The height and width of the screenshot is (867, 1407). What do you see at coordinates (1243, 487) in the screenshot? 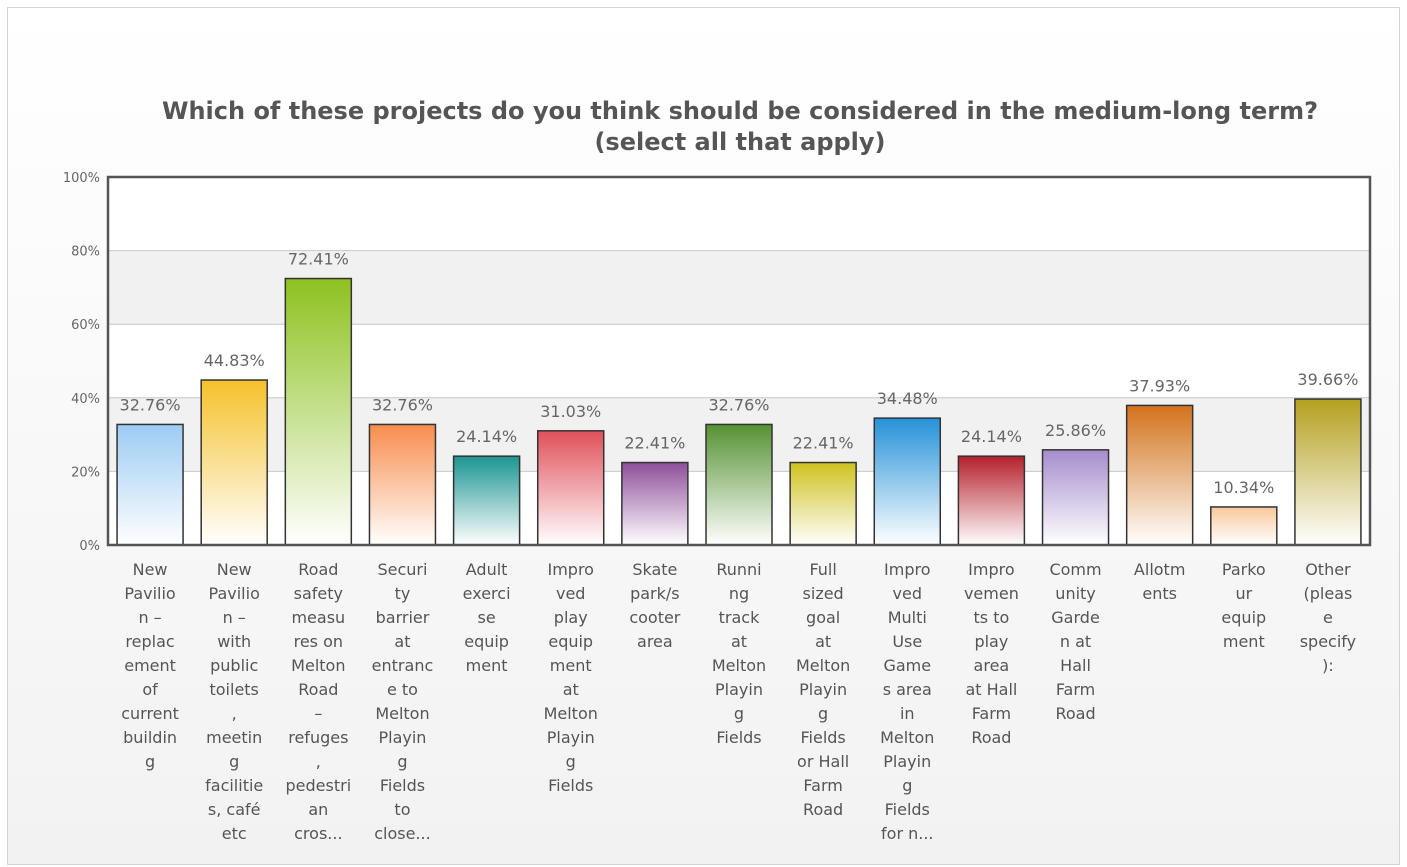
I see `data-label: 10.34%` at bounding box center [1243, 487].